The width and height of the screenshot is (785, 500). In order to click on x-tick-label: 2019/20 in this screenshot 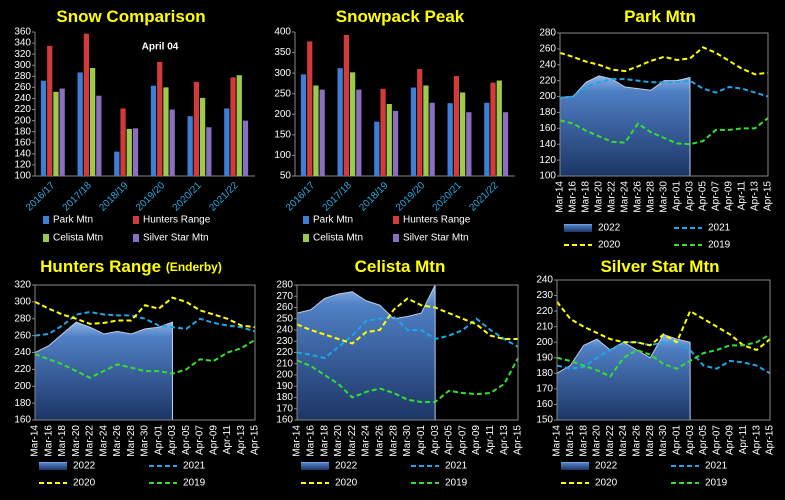, I will do `click(151, 197)`.